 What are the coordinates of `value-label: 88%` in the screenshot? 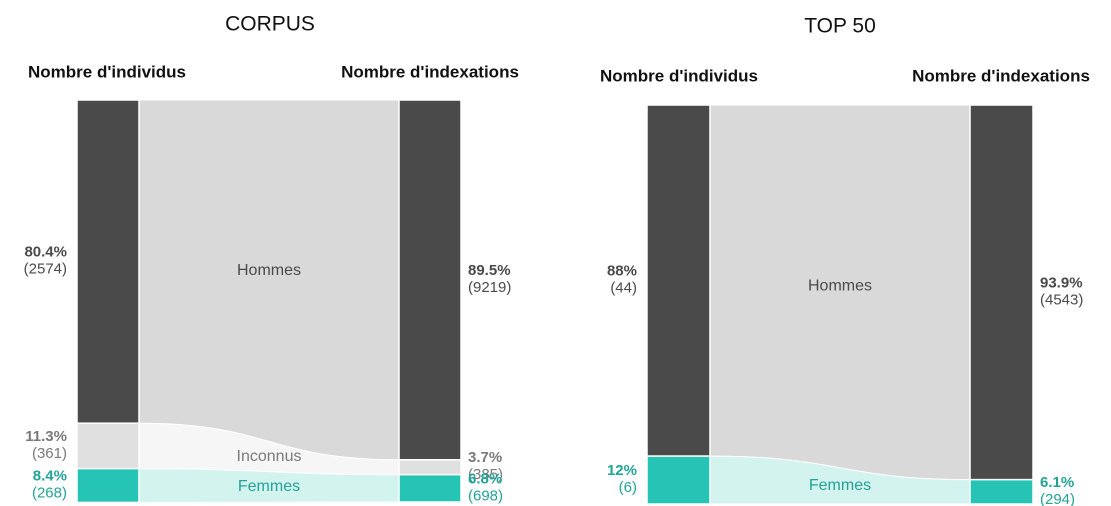 It's located at (622, 271).